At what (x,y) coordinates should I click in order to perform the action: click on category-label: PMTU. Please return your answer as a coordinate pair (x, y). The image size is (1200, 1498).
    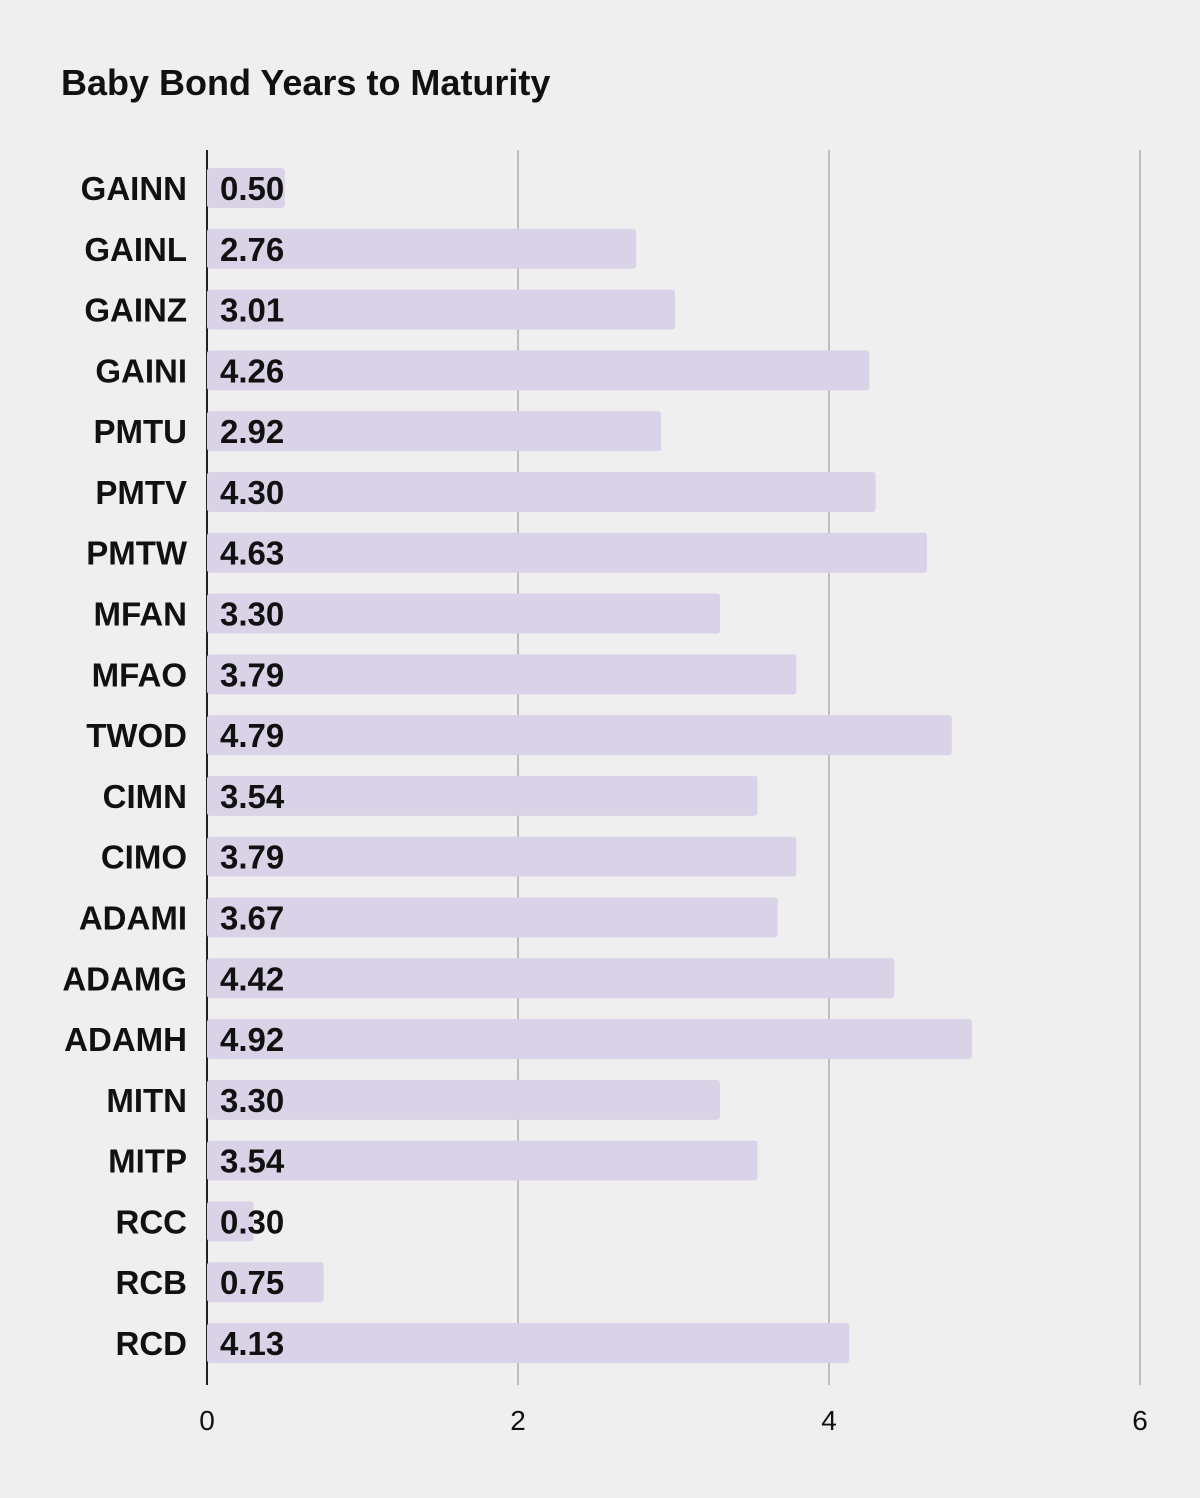
    Looking at the image, I should click on (141, 431).